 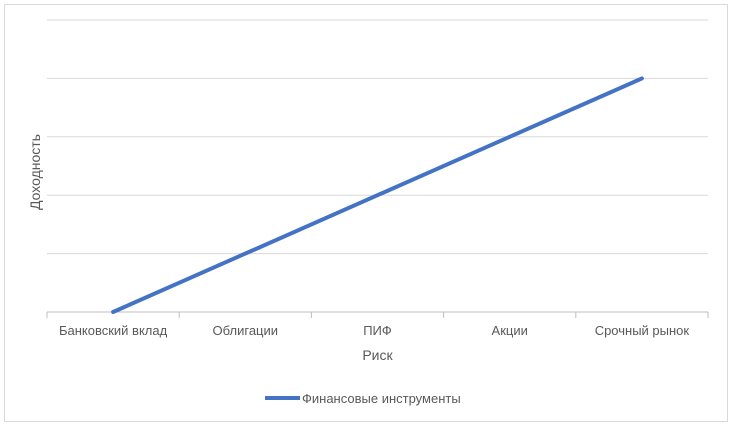 I want to click on x-tick-label: ПИФ, so click(x=377, y=330).